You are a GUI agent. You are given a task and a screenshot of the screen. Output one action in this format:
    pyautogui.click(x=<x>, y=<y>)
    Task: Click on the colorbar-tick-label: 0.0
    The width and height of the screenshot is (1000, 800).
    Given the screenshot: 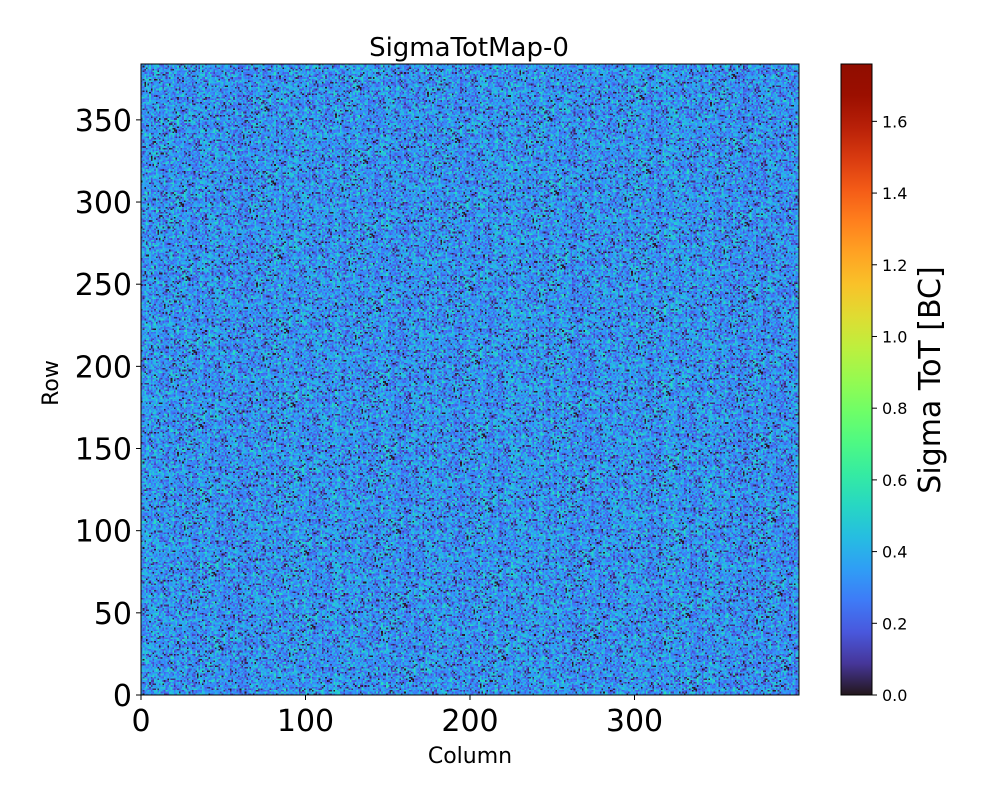 What is the action you would take?
    pyautogui.click(x=894, y=695)
    